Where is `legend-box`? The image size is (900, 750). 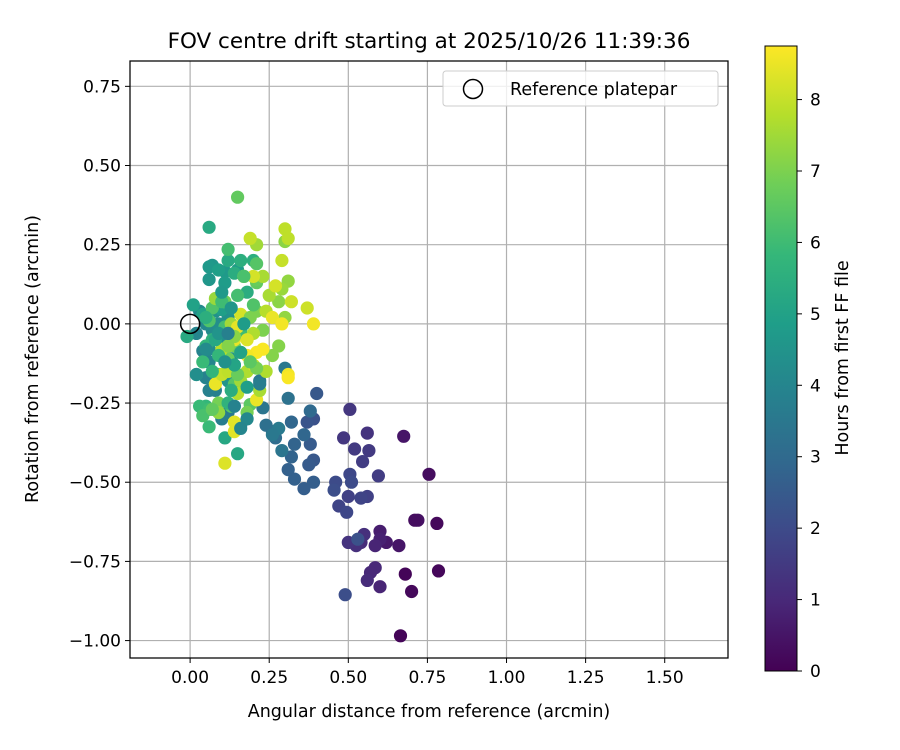
legend-box is located at coordinates (580, 88).